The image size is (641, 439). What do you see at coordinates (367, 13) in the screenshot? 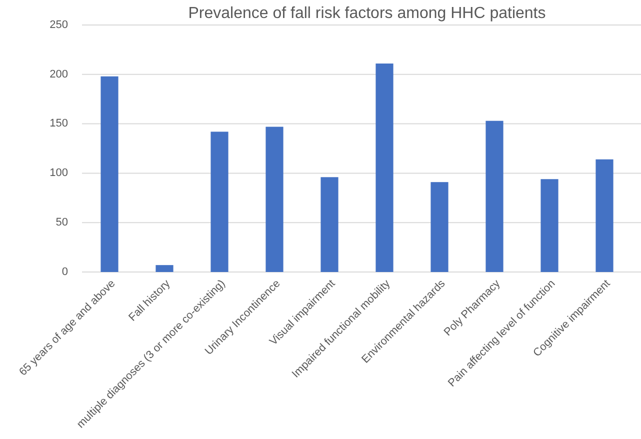
I see `chart-title: Prevalence of fall risk factors among HHC patients` at bounding box center [367, 13].